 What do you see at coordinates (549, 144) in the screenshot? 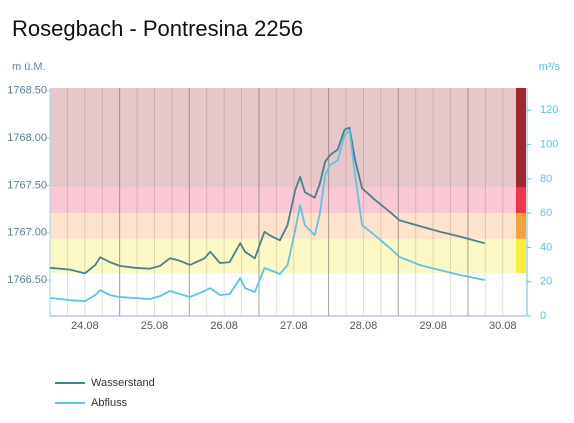
I see `y2-tick-label: 100` at bounding box center [549, 144].